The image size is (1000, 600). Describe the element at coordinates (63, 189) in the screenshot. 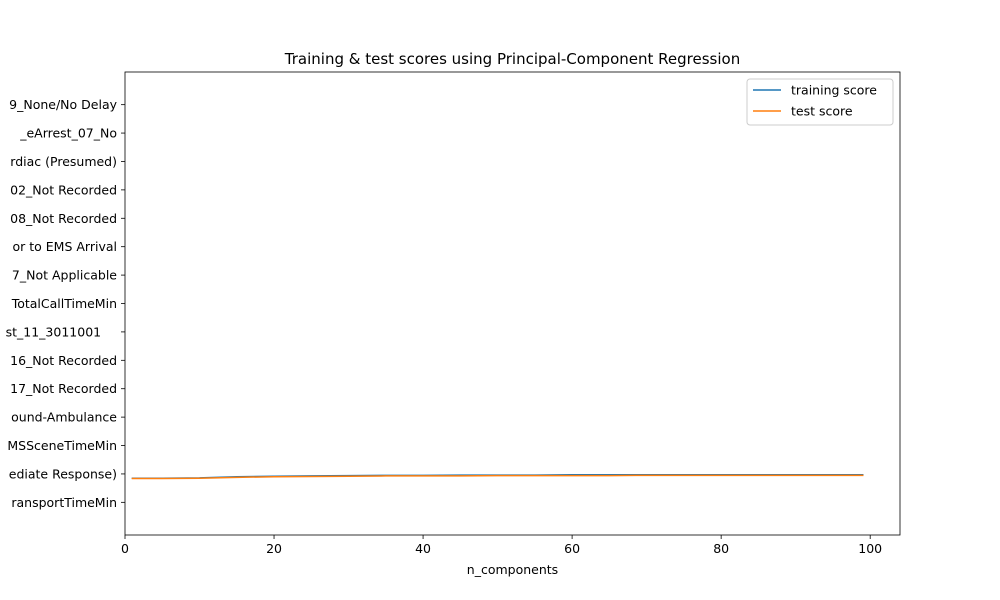

I see `y-tick-label: 02_Not Recorded` at that location.